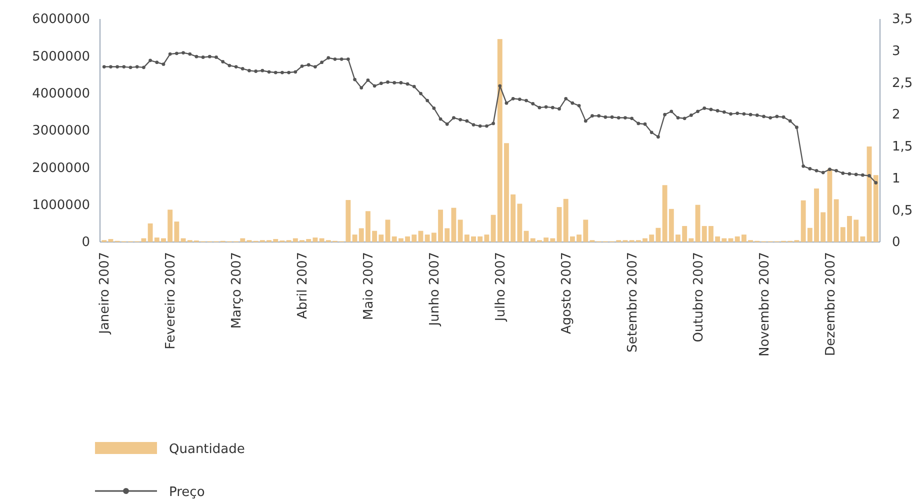  What do you see at coordinates (61, 94) in the screenshot?
I see `y-tick-label: 4000000` at bounding box center [61, 94].